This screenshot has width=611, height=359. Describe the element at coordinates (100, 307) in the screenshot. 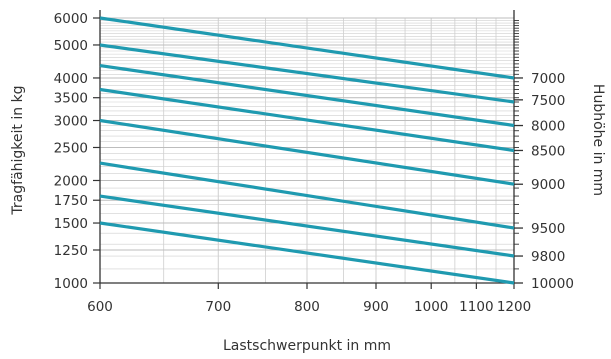

I see `x-tick-label: 600` at that location.